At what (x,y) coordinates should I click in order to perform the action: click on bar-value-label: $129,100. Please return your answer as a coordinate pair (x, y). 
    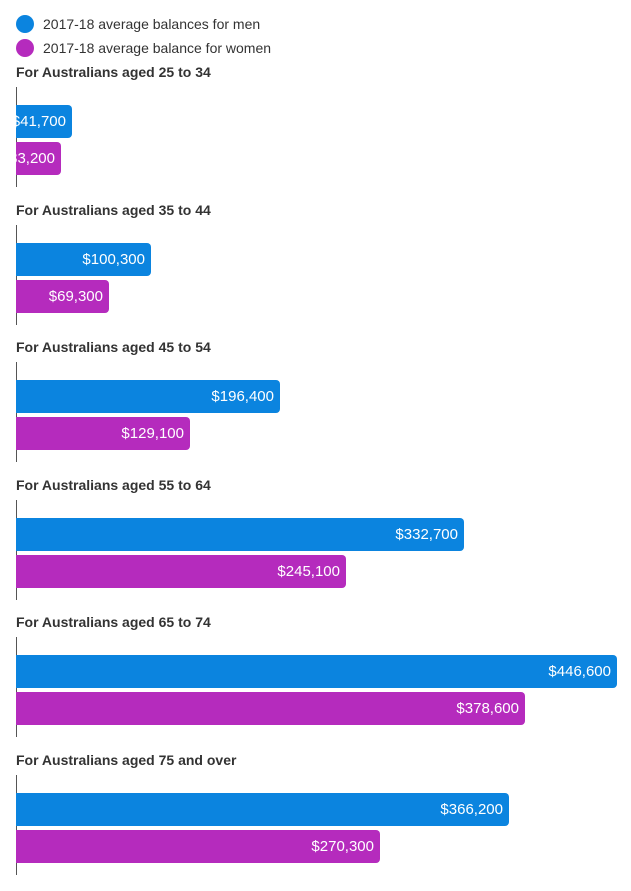
    Looking at the image, I should click on (152, 433).